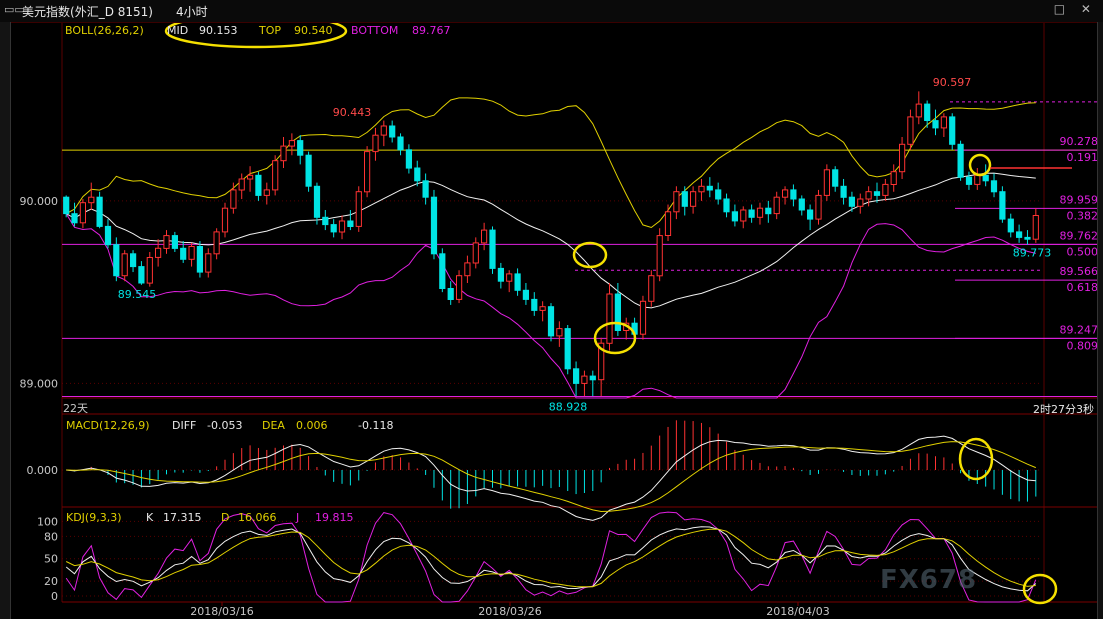 The width and height of the screenshot is (1103, 619). Describe the element at coordinates (509, 611) in the screenshot. I see `date-tick-label: 2018/03/26` at that location.